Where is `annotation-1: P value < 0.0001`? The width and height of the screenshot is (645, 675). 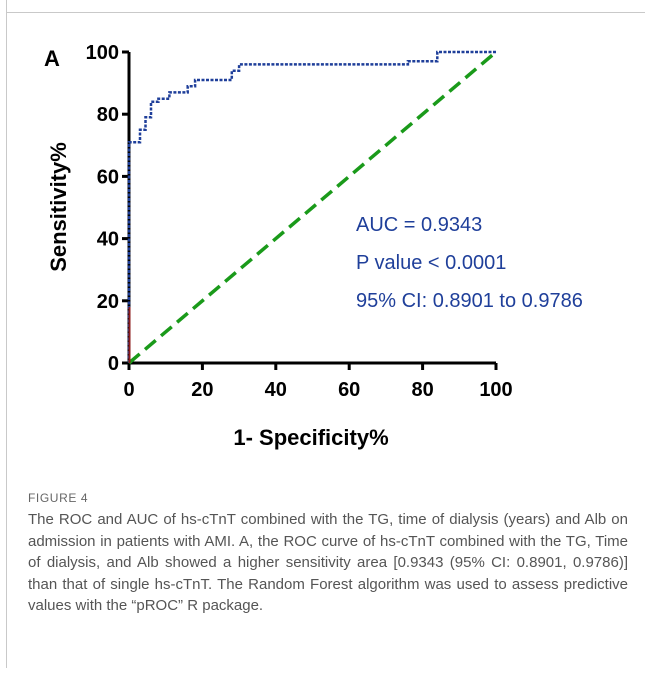 annotation-1: P value < 0.0001 is located at coordinates (431, 263).